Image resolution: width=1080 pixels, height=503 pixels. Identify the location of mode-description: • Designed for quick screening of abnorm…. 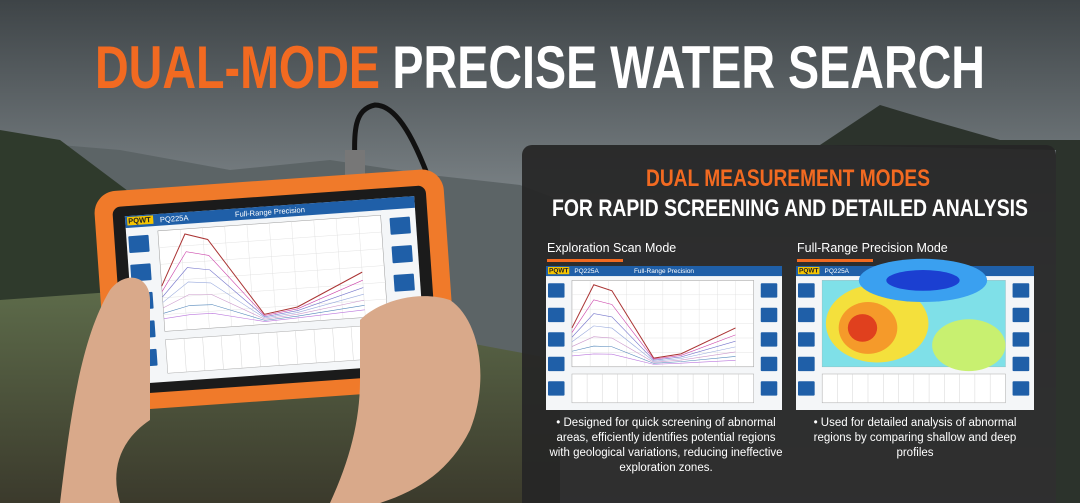
(666, 445).